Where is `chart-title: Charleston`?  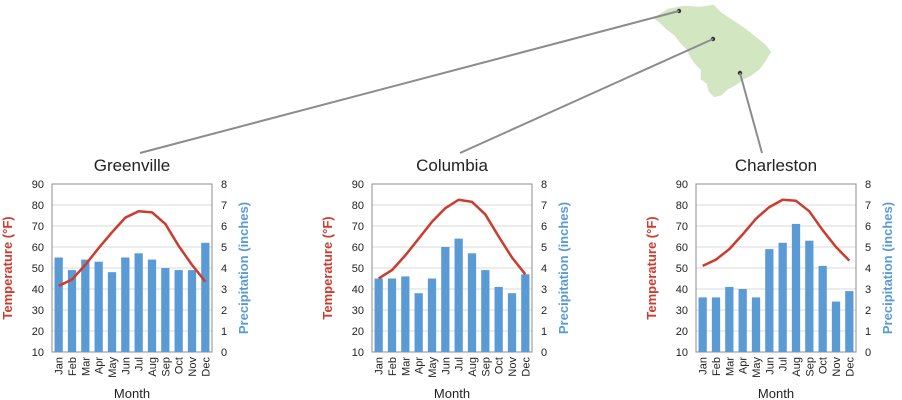
chart-title: Charleston is located at coordinates (776, 165).